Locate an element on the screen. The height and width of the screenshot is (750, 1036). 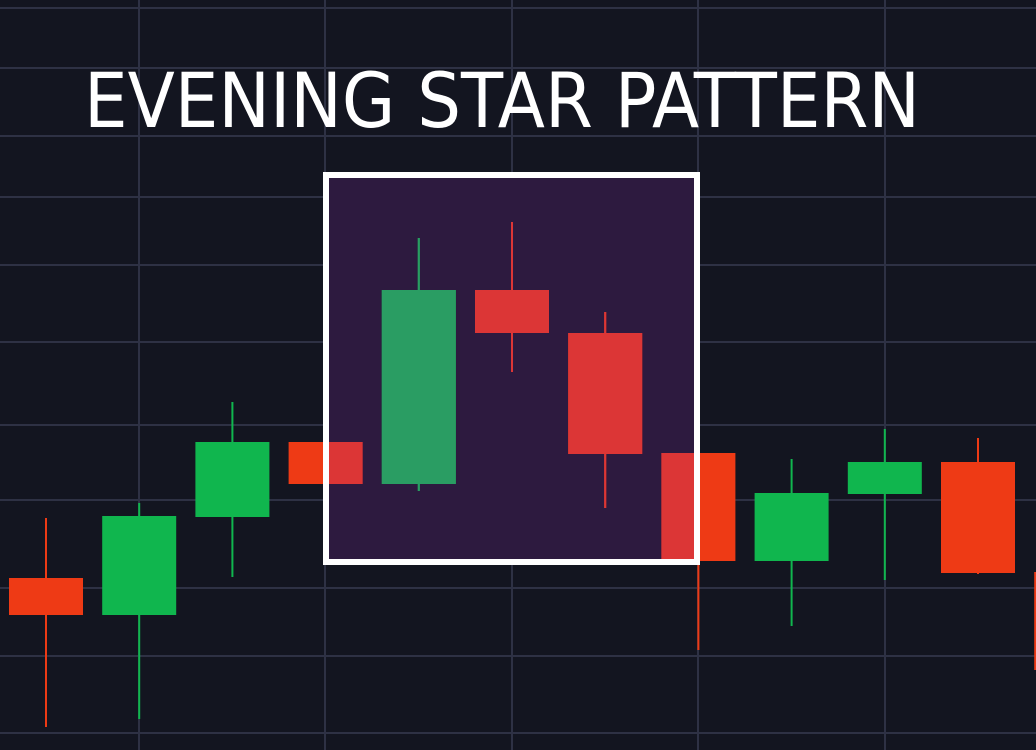
chart-title: EVENING STAR PATTERN is located at coordinates (502, 100).